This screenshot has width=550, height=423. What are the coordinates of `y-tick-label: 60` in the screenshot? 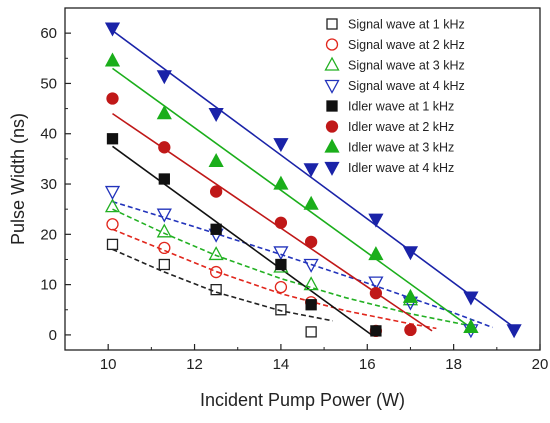 It's located at (48, 33).